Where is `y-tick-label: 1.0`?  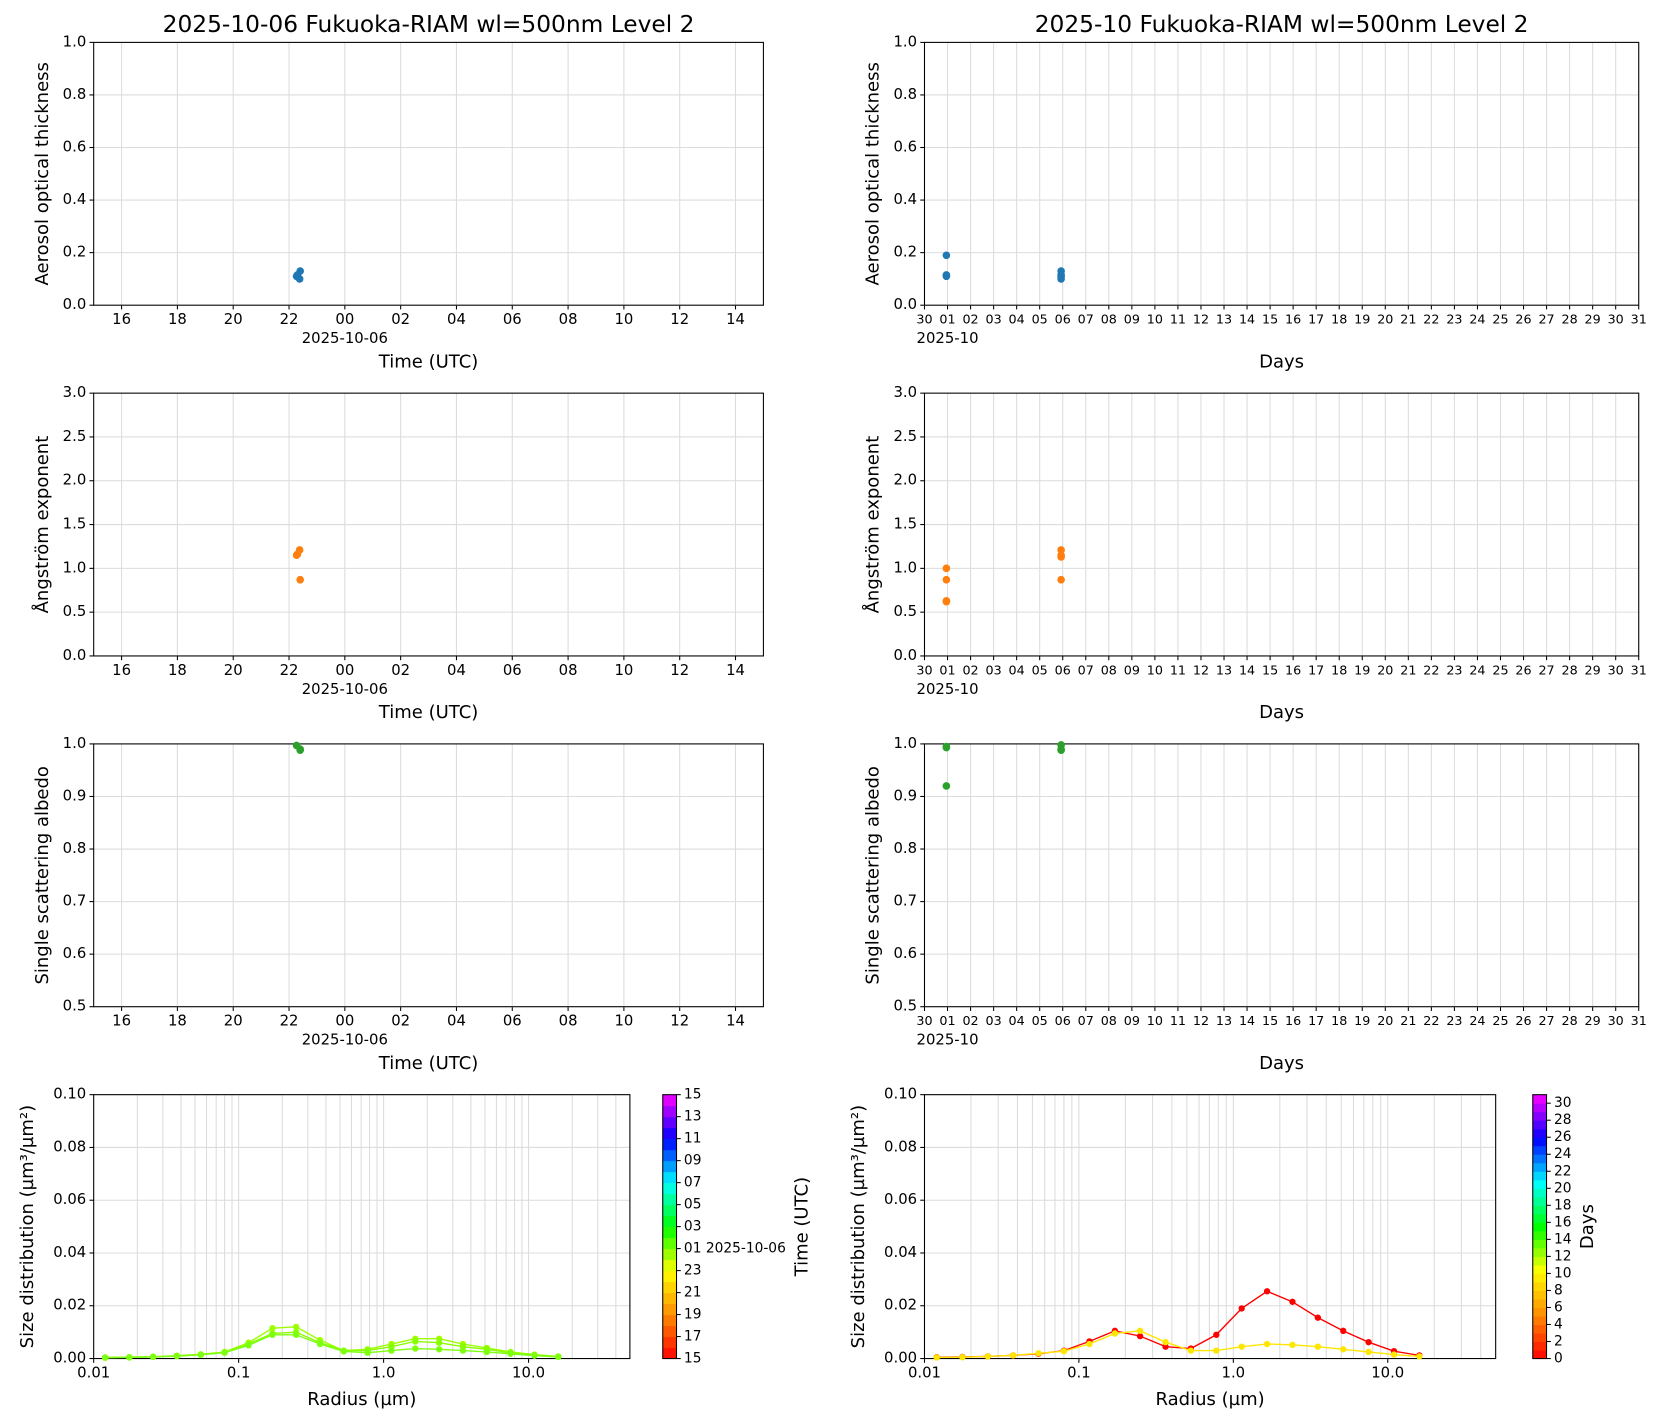
y-tick-label: 1.0 is located at coordinates (75, 41).